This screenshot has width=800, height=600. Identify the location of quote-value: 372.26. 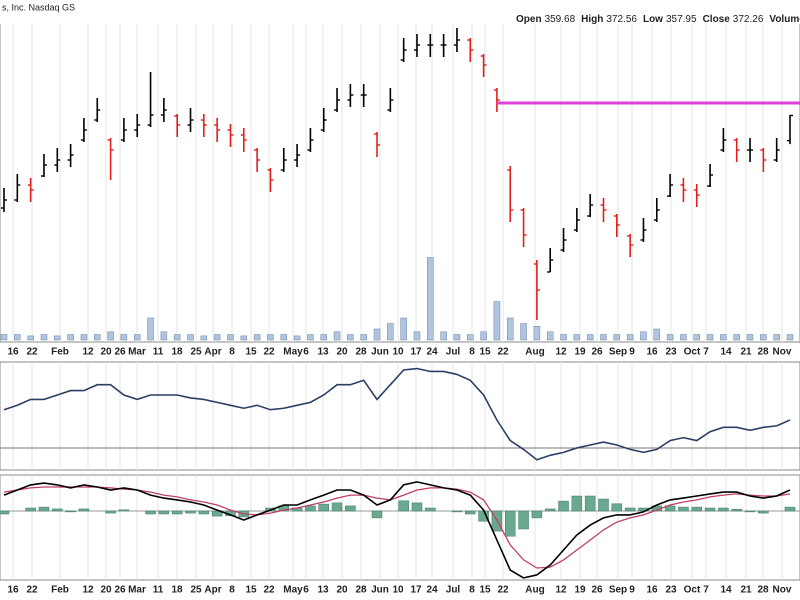
(748, 19).